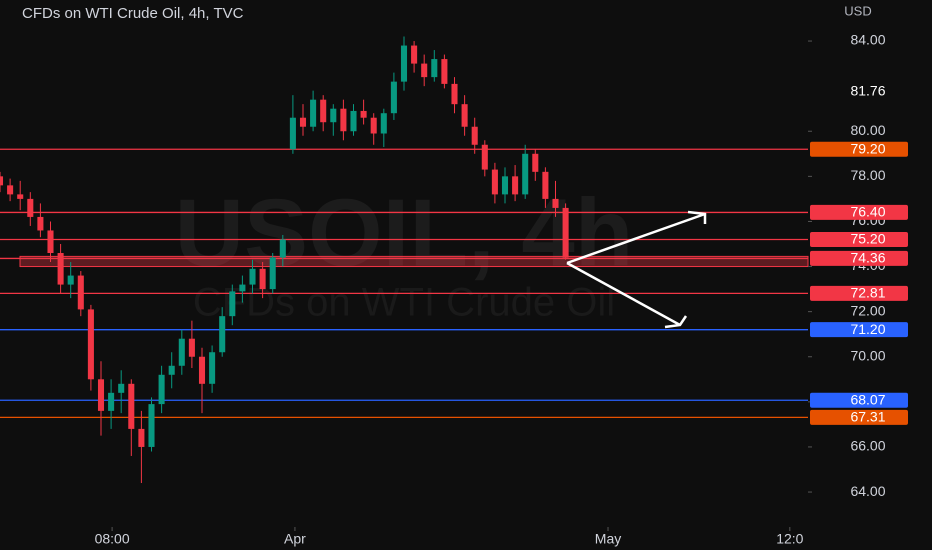 The width and height of the screenshot is (932, 550). I want to click on zone, so click(414, 261).